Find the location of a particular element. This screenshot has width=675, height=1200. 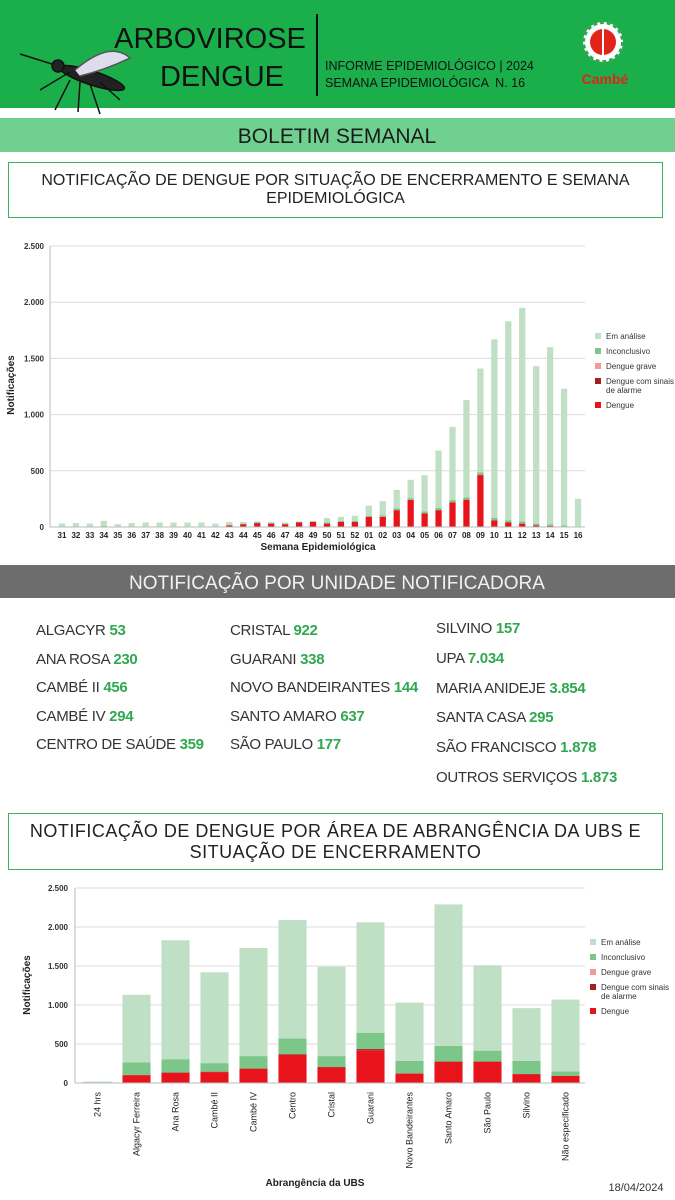

unit-item: CAMBÉ II 456 is located at coordinates (82, 687).